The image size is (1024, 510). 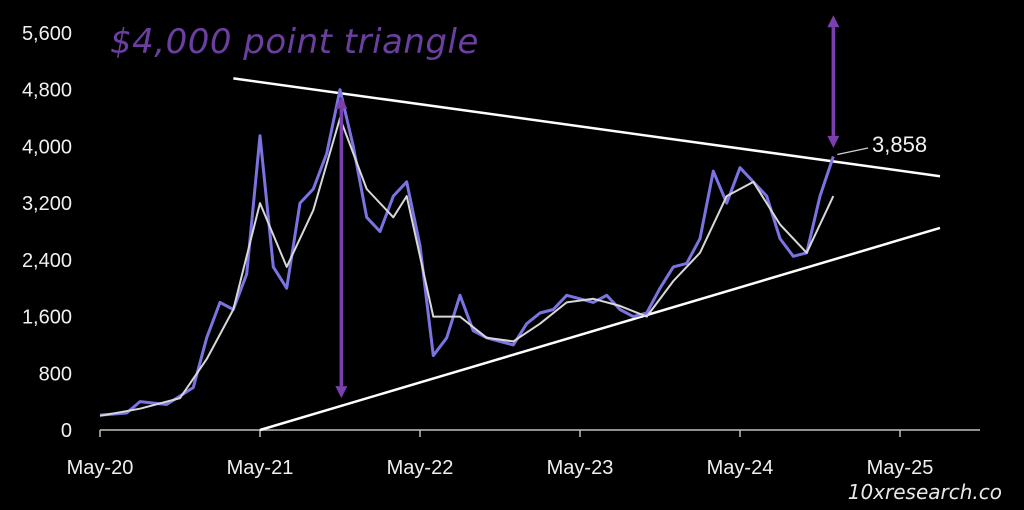 I want to click on x-tick-label: May-21, so click(x=260, y=468).